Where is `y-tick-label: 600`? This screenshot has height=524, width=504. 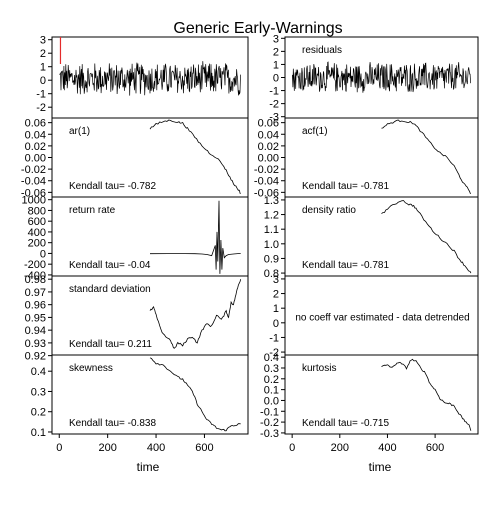 y-tick-label: 600 is located at coordinates (37, 222).